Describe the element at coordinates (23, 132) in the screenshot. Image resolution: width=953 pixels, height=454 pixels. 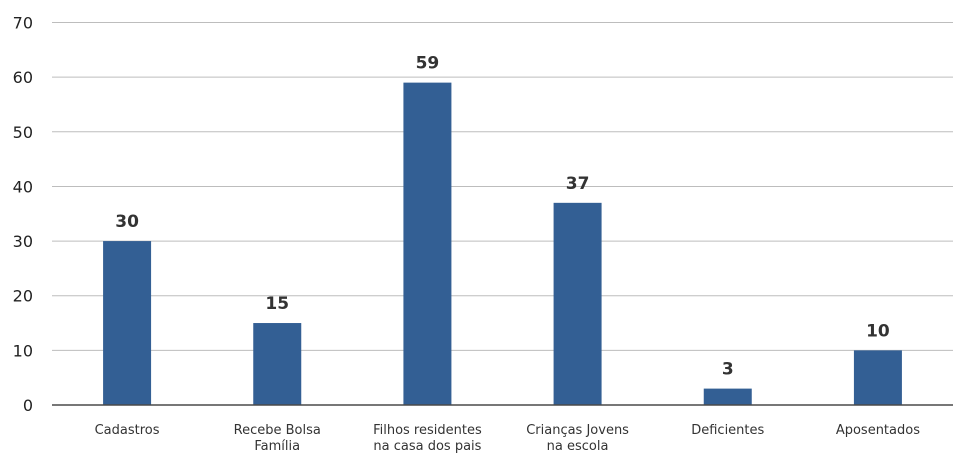
I see `y-tick-label: 50` at that location.